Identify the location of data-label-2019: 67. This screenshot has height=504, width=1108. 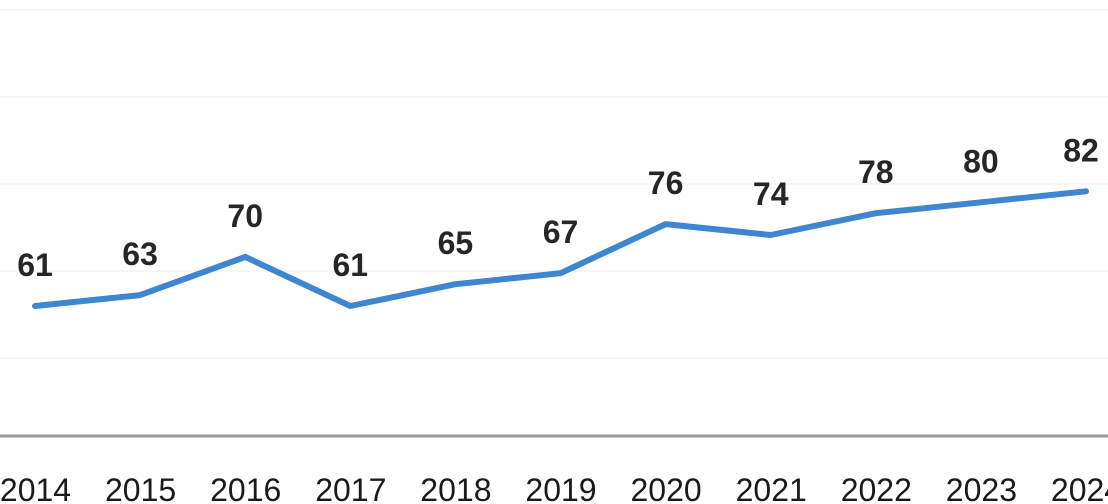
(561, 232).